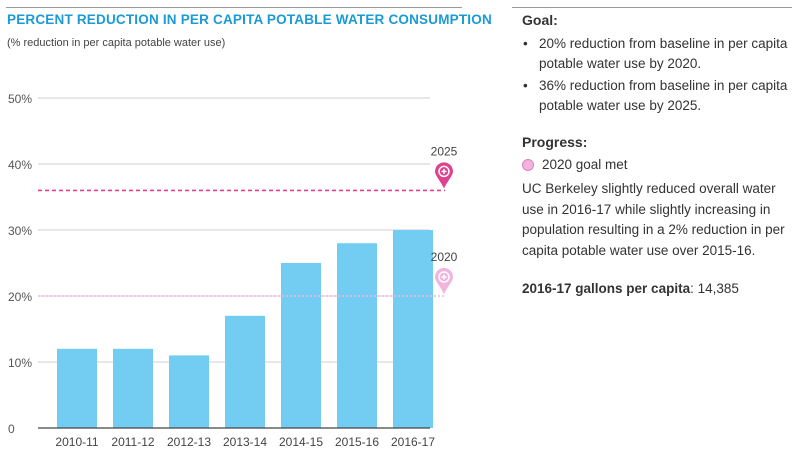 The width and height of the screenshot is (800, 452). Describe the element at coordinates (606, 288) in the screenshot. I see `per-capita-label: 2016-17 gallons per capita` at that location.